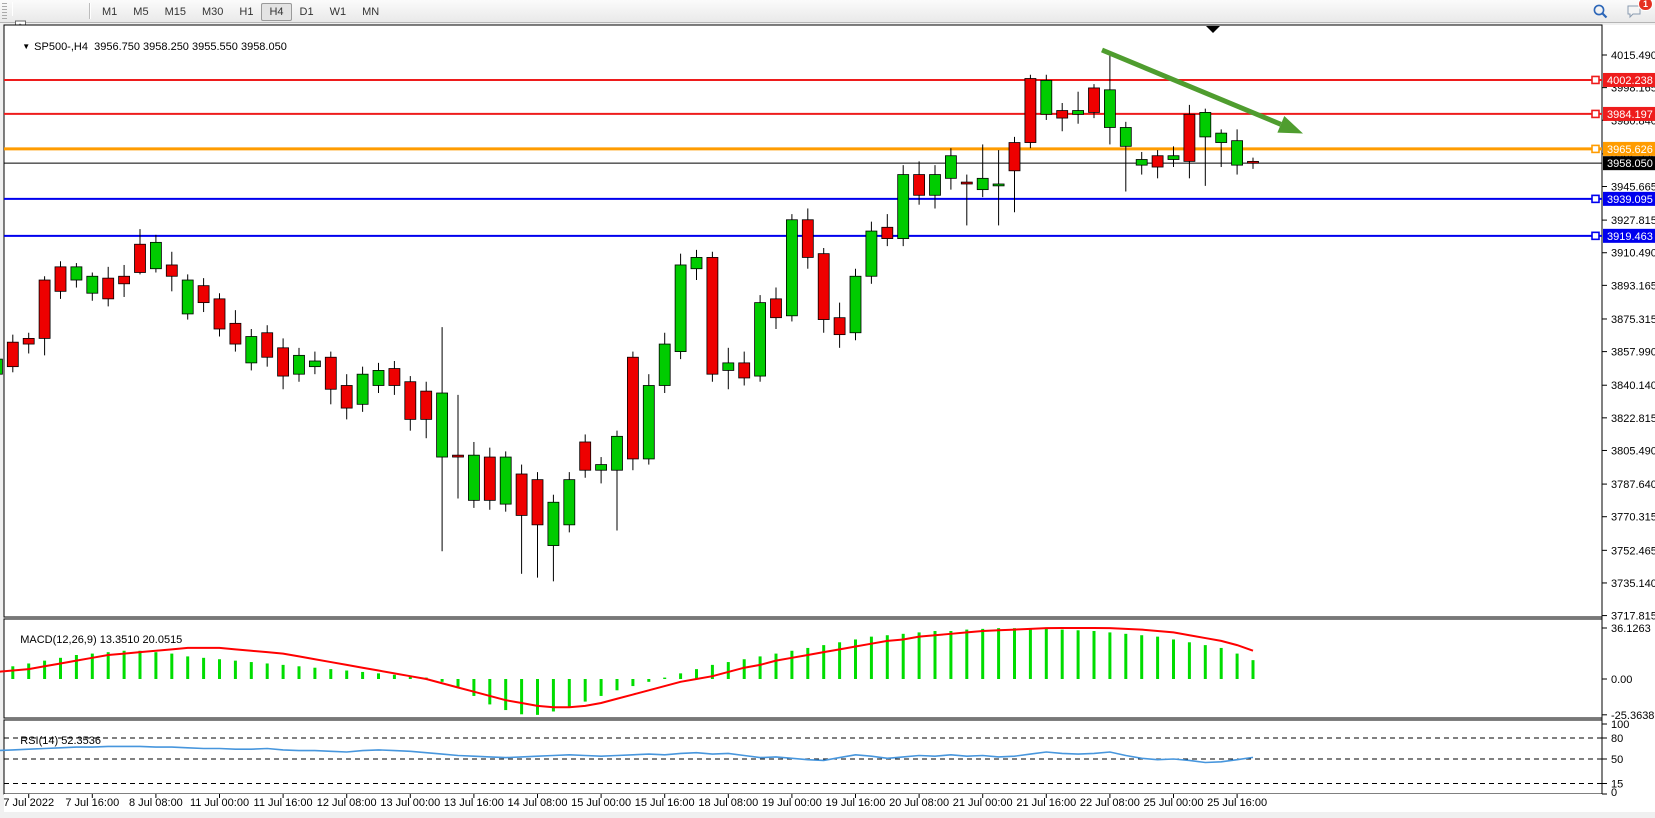 The image size is (1655, 818). What do you see at coordinates (1614, 793) in the screenshot?
I see `svg-text: 0` at bounding box center [1614, 793].